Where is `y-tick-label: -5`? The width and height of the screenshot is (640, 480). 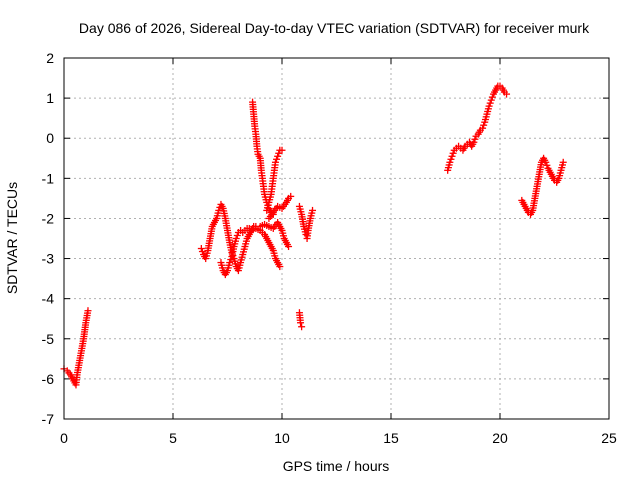 y-tick-label: -5 is located at coordinates (48, 339).